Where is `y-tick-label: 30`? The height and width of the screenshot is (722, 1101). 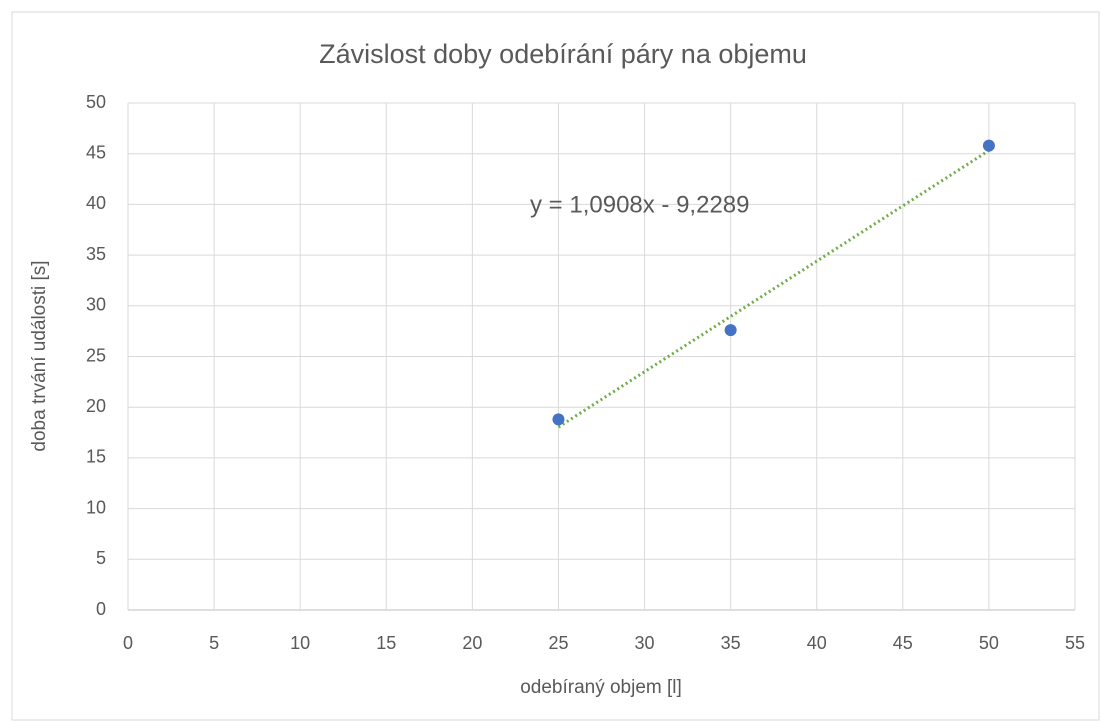
y-tick-label: 30 is located at coordinates (96, 305).